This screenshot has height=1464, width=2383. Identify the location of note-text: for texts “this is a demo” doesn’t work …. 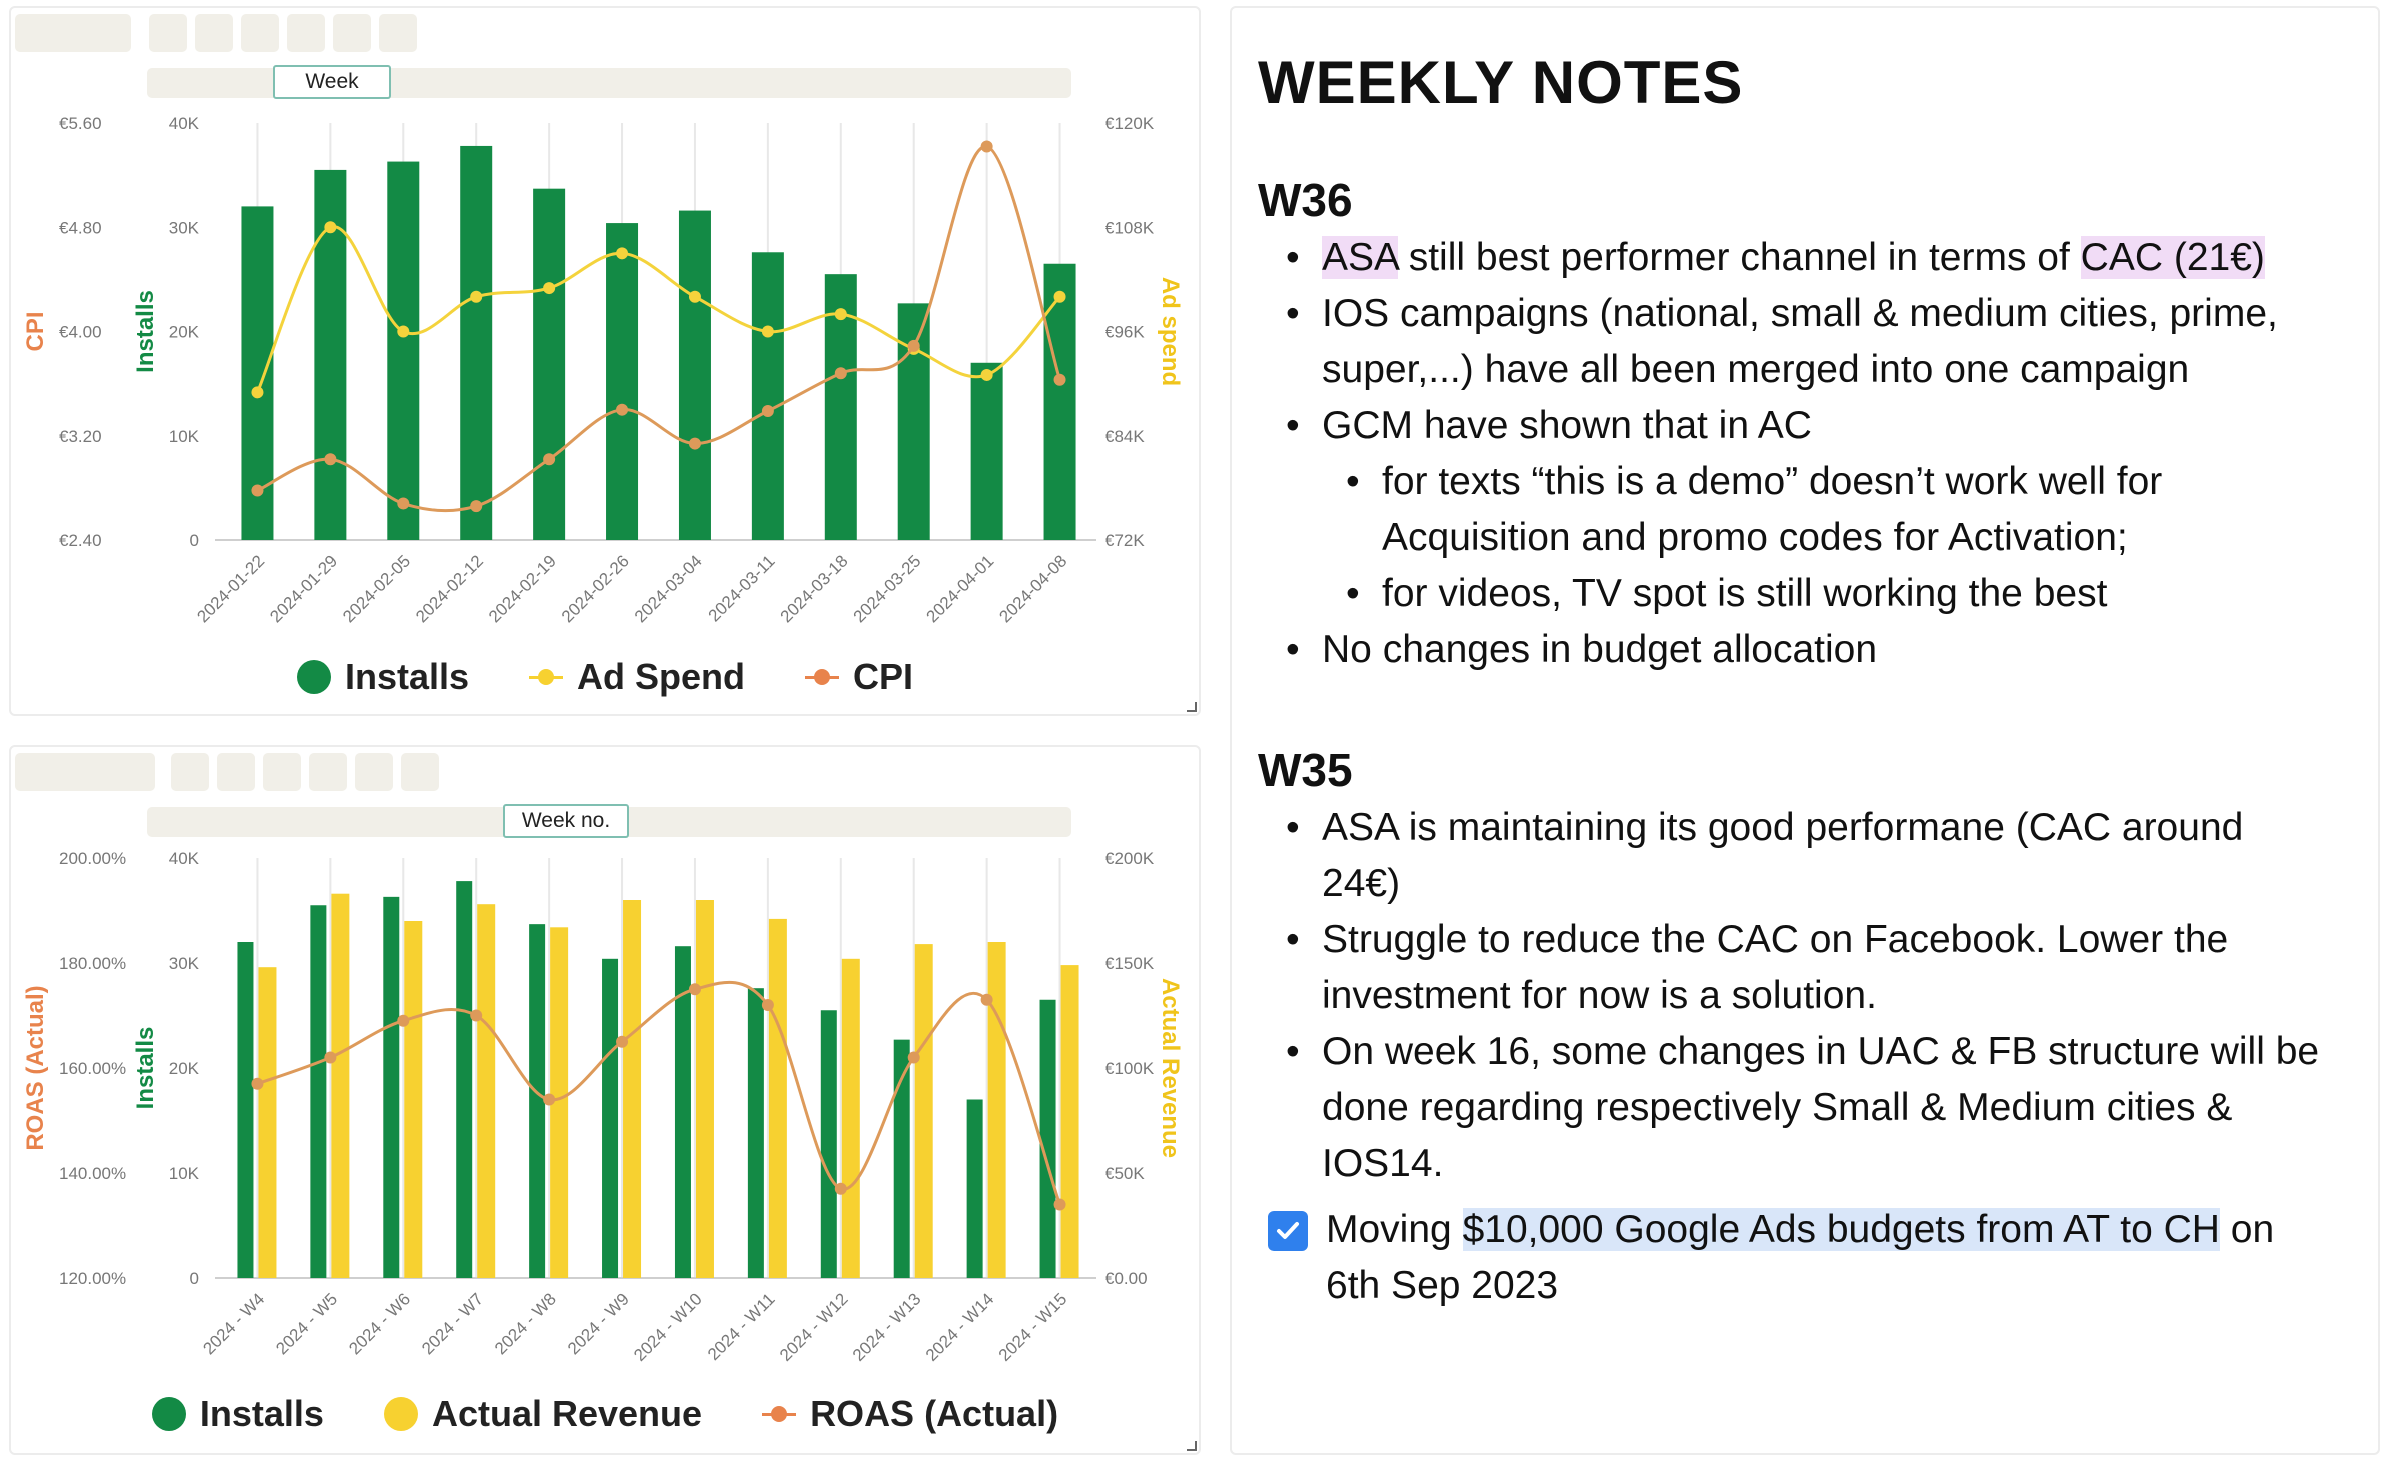
(1772, 481).